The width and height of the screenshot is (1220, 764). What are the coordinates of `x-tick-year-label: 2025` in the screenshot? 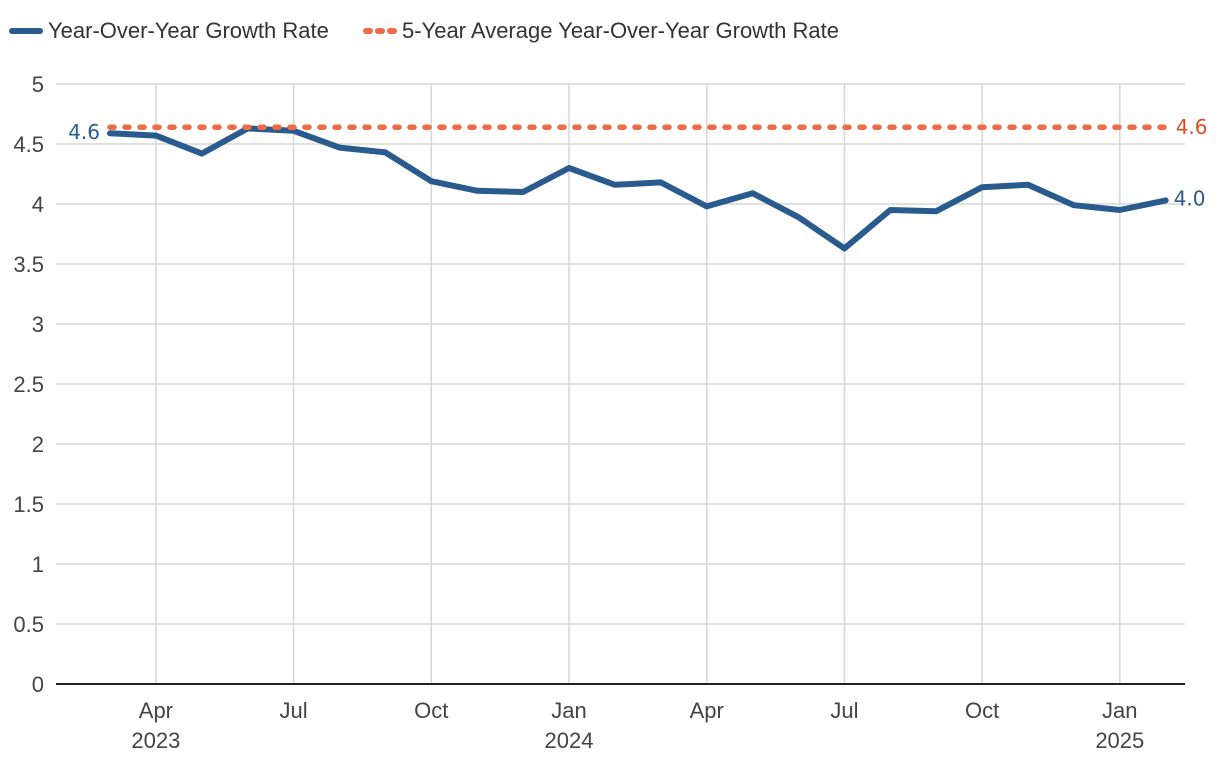 It's located at (1119, 740).